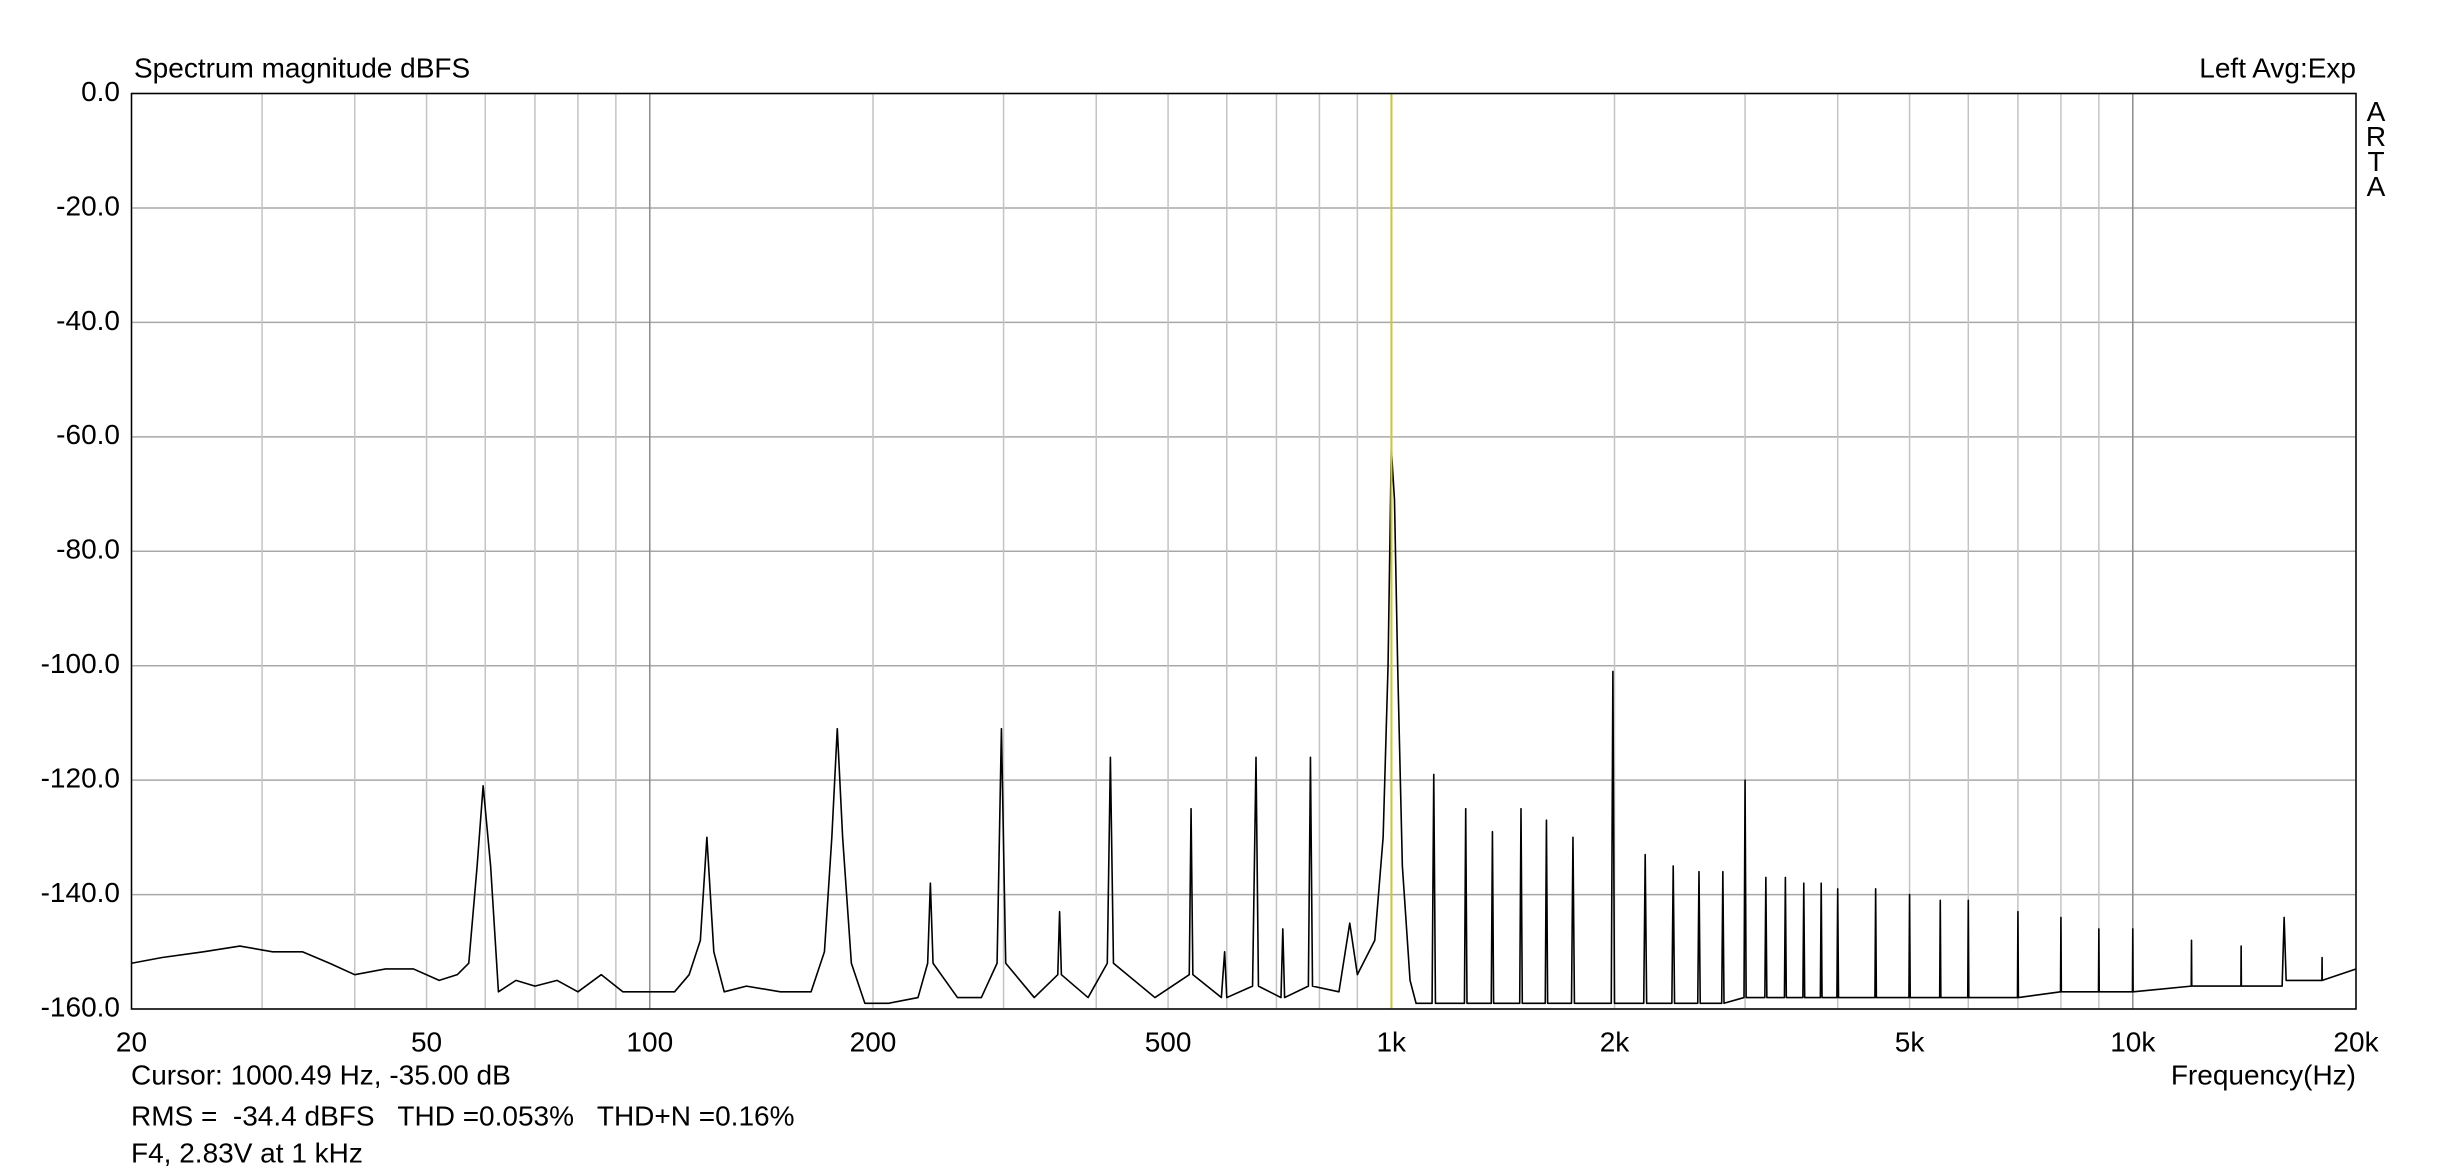  I want to click on cursor-readout: Cursor: 1000.49 Hz, -35.00 dB, so click(321, 1074).